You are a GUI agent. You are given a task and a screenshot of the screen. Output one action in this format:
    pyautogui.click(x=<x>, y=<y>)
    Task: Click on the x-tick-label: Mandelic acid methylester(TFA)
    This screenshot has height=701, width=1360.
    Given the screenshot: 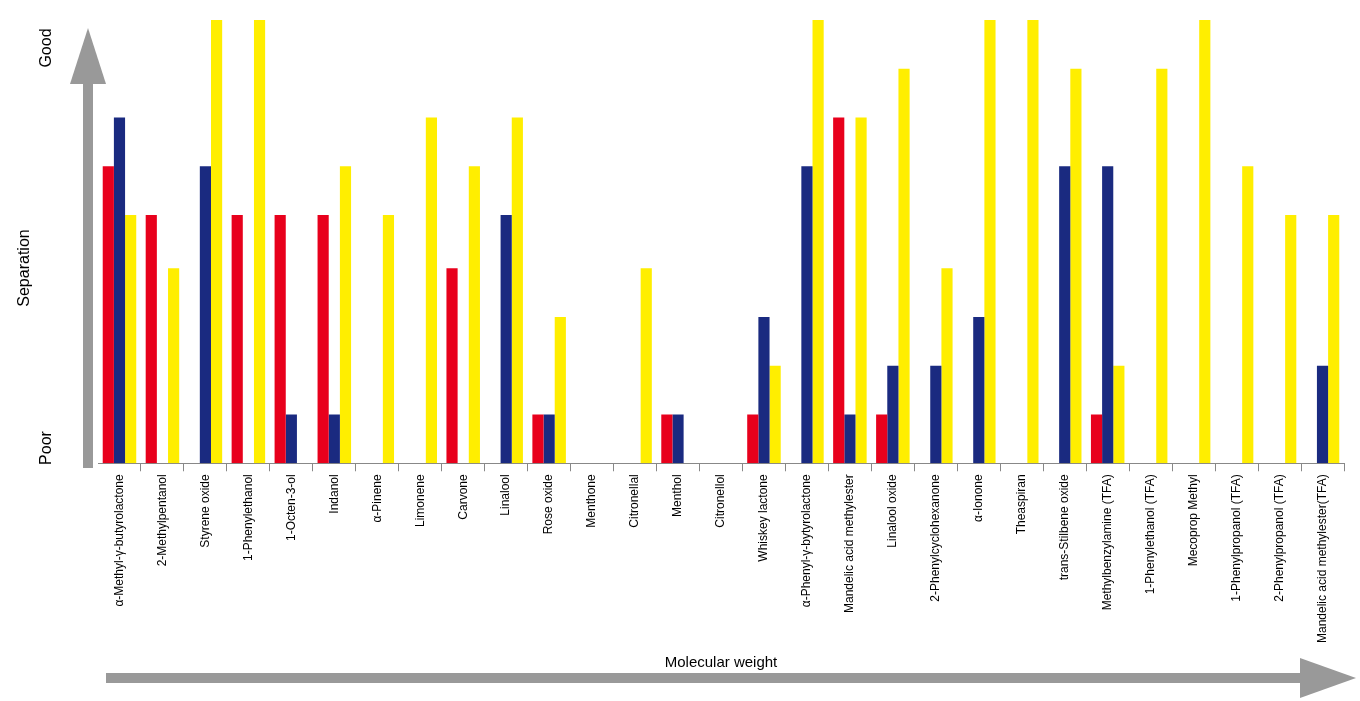 What is the action you would take?
    pyautogui.click(x=1321, y=559)
    